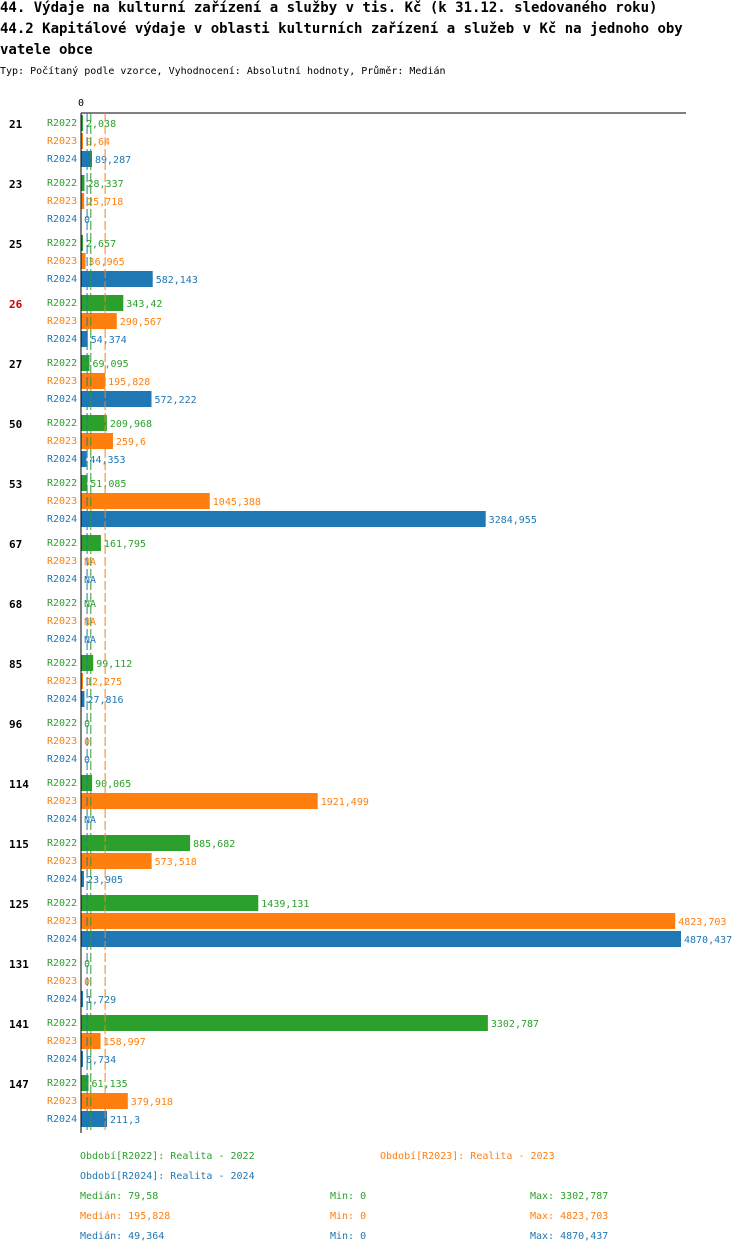 The width and height of the screenshot is (750, 1254). Describe the element at coordinates (62, 183) in the screenshot. I see `series-label-23-r2022: R2022` at that location.